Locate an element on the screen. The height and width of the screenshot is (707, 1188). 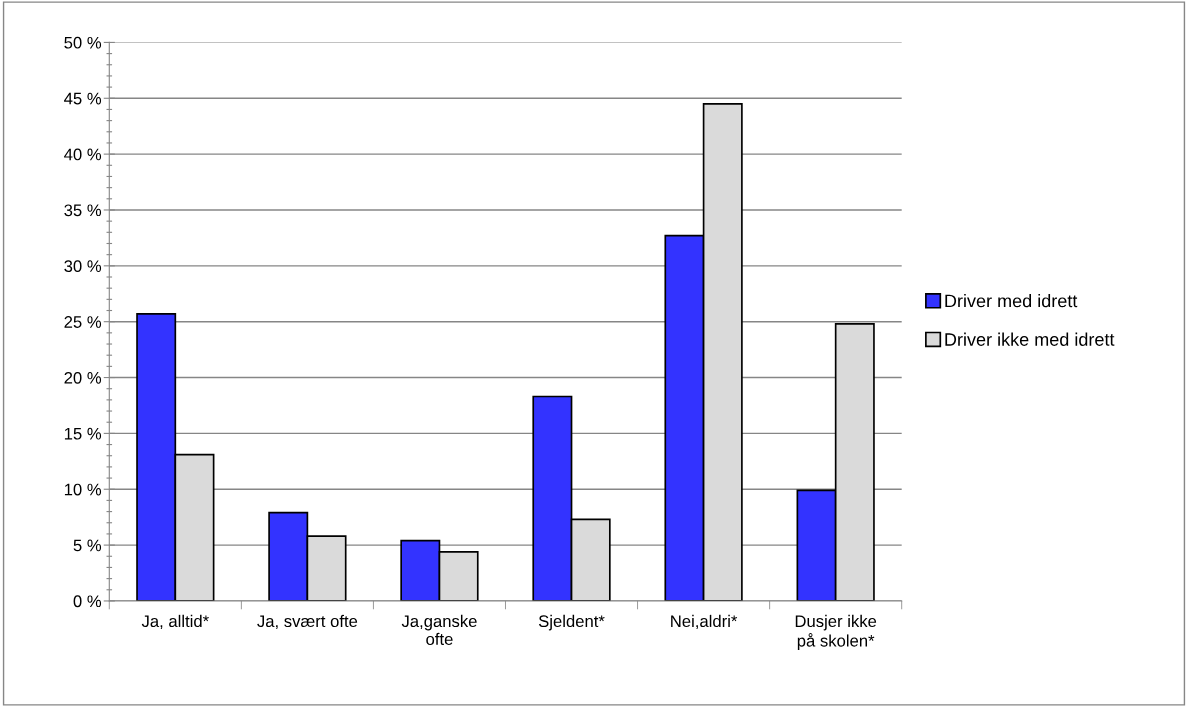
y-tick-label: 45 % is located at coordinates (83, 98).